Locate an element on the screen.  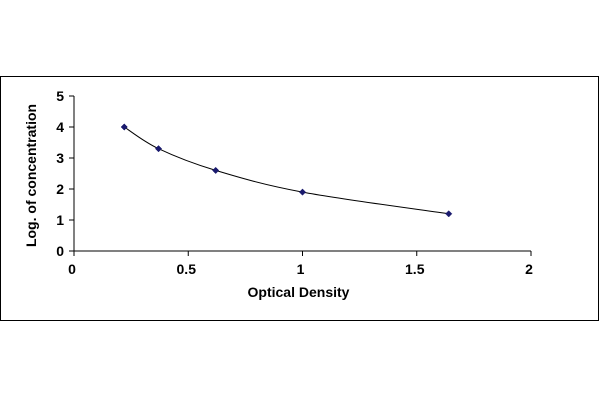
x-tick-label: 0 is located at coordinates (72, 269).